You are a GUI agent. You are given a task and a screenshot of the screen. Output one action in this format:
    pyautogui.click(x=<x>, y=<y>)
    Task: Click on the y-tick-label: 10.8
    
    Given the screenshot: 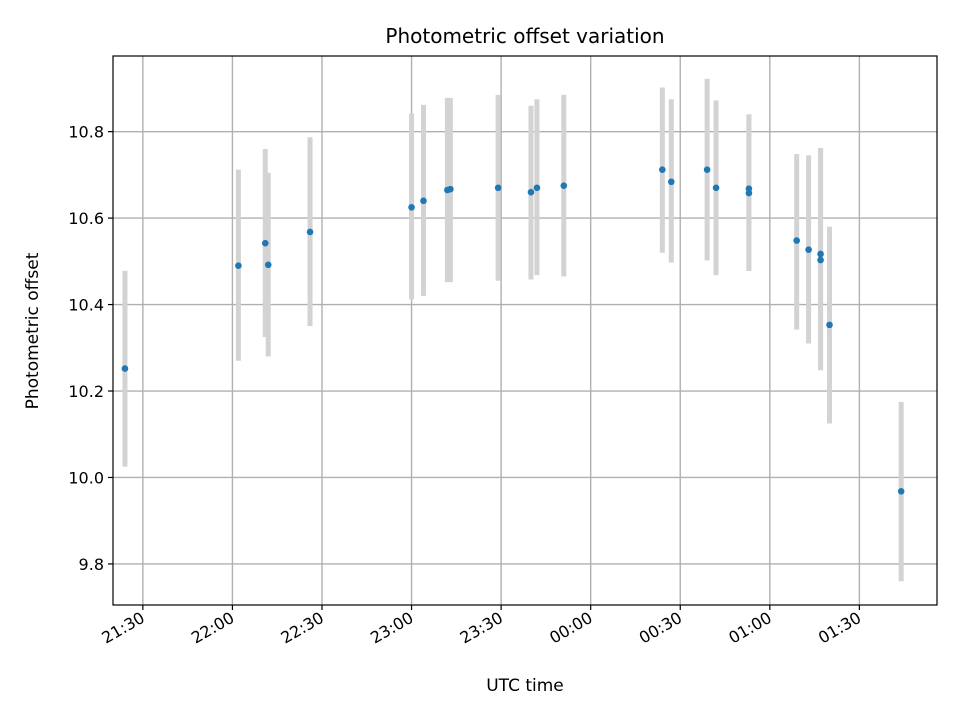 What is the action you would take?
    pyautogui.click(x=86, y=132)
    